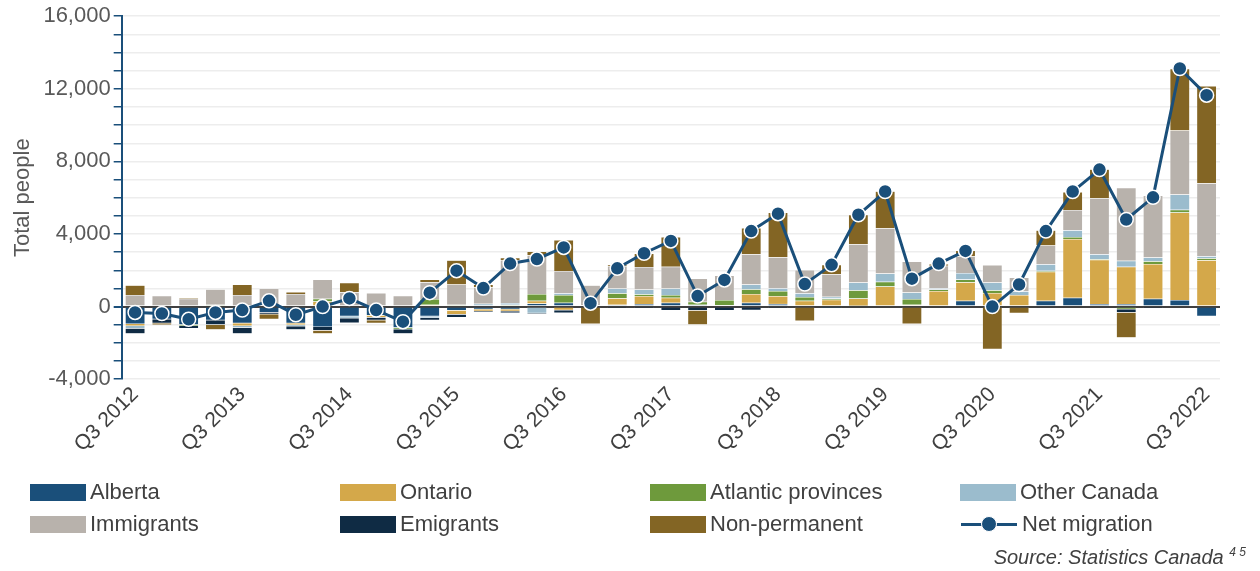  What do you see at coordinates (1119, 557) in the screenshot?
I see `source-note: Source: Statistics Canada $^{4 5}$` at bounding box center [1119, 557].